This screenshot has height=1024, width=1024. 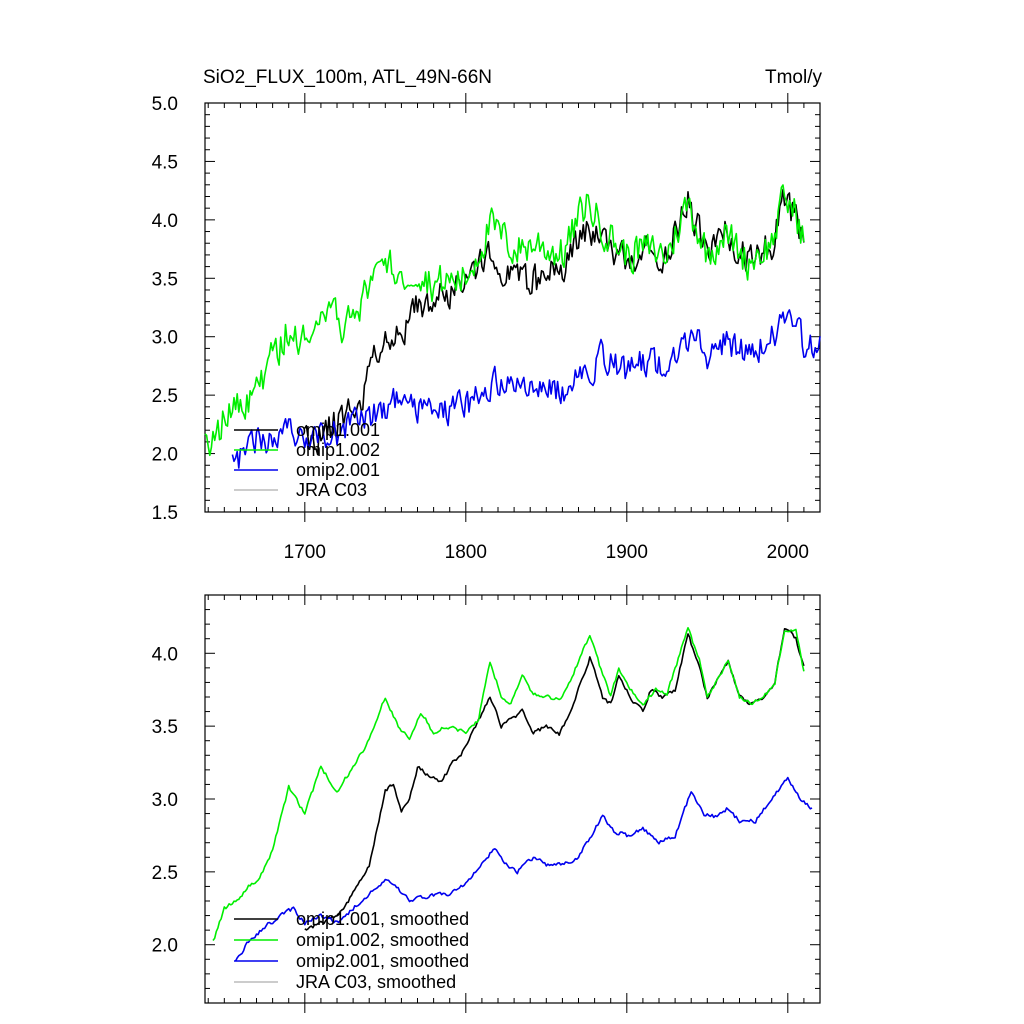 I want to click on x-tick-label: 1800, so click(x=466, y=552).